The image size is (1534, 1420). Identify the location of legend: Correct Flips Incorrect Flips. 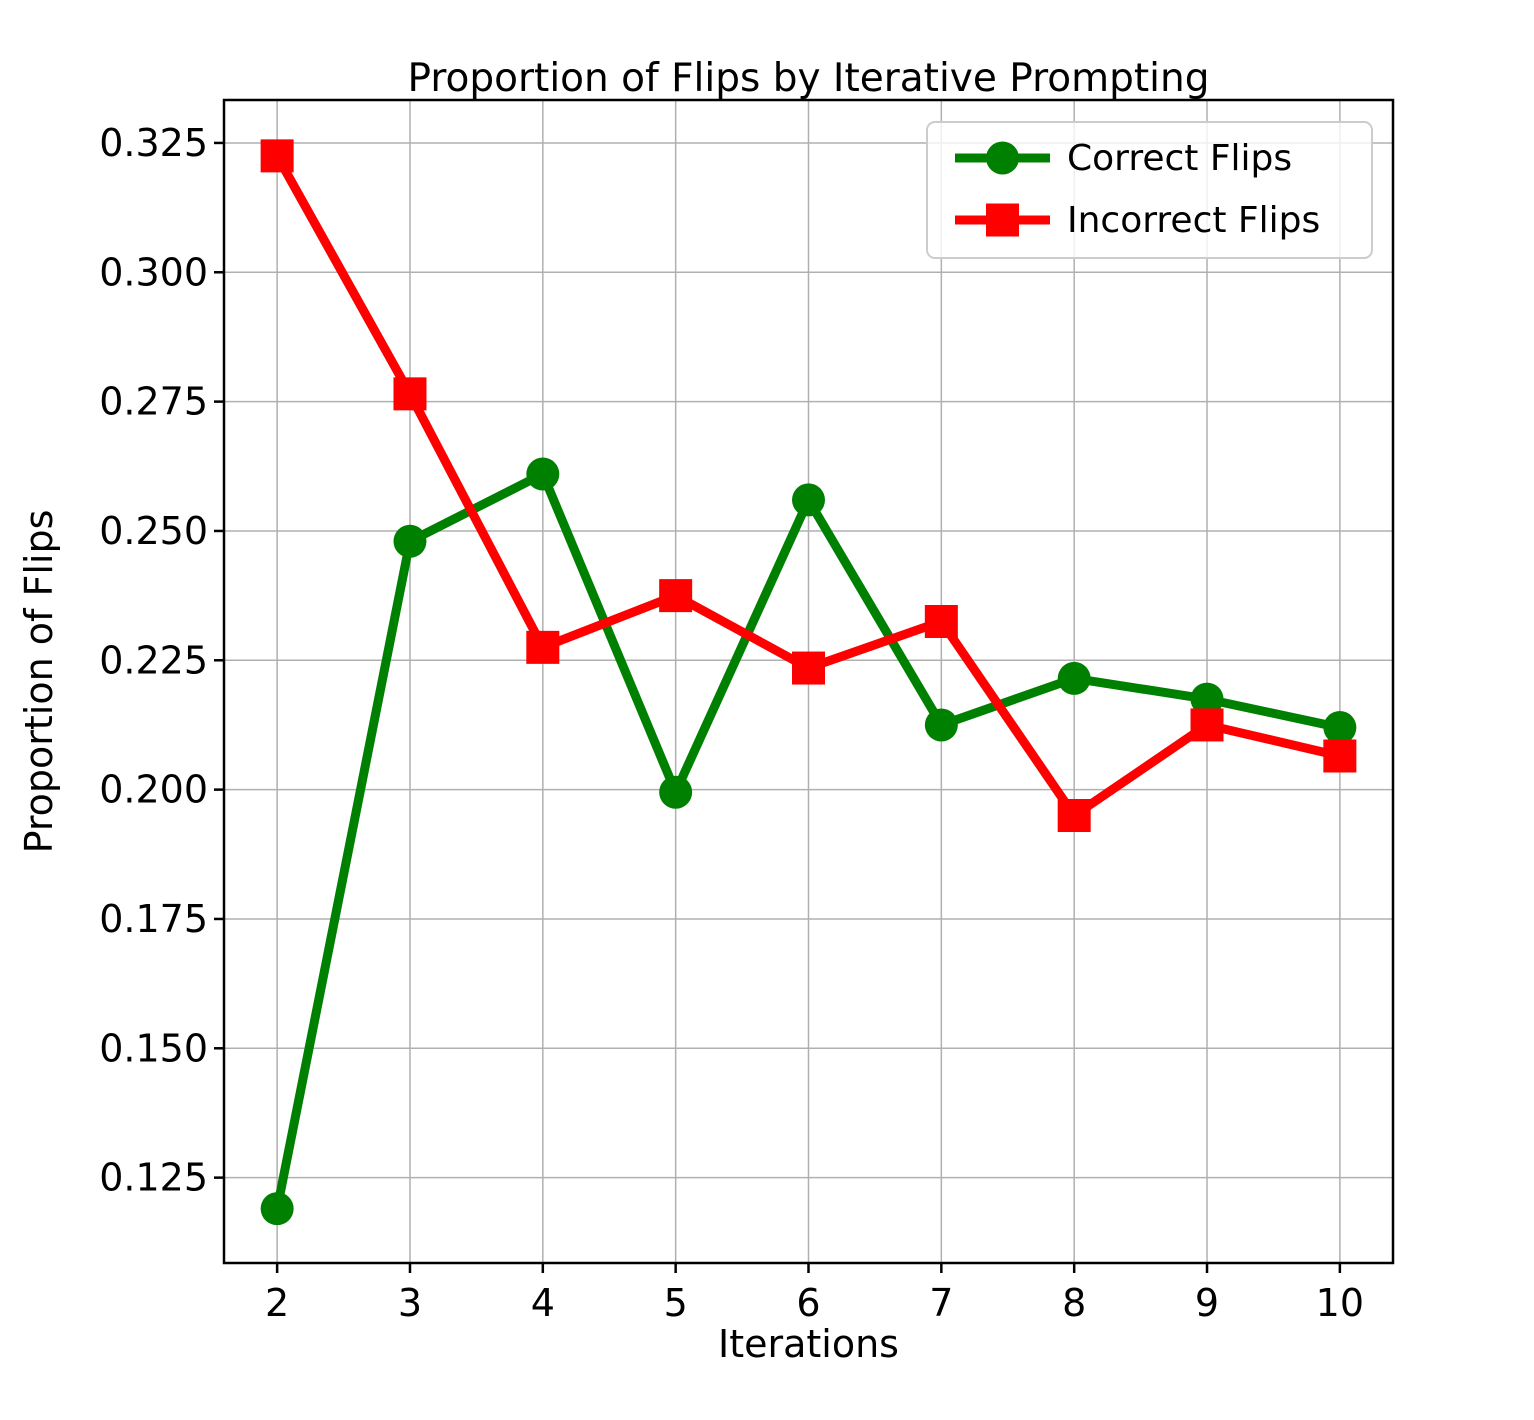
(1149, 190).